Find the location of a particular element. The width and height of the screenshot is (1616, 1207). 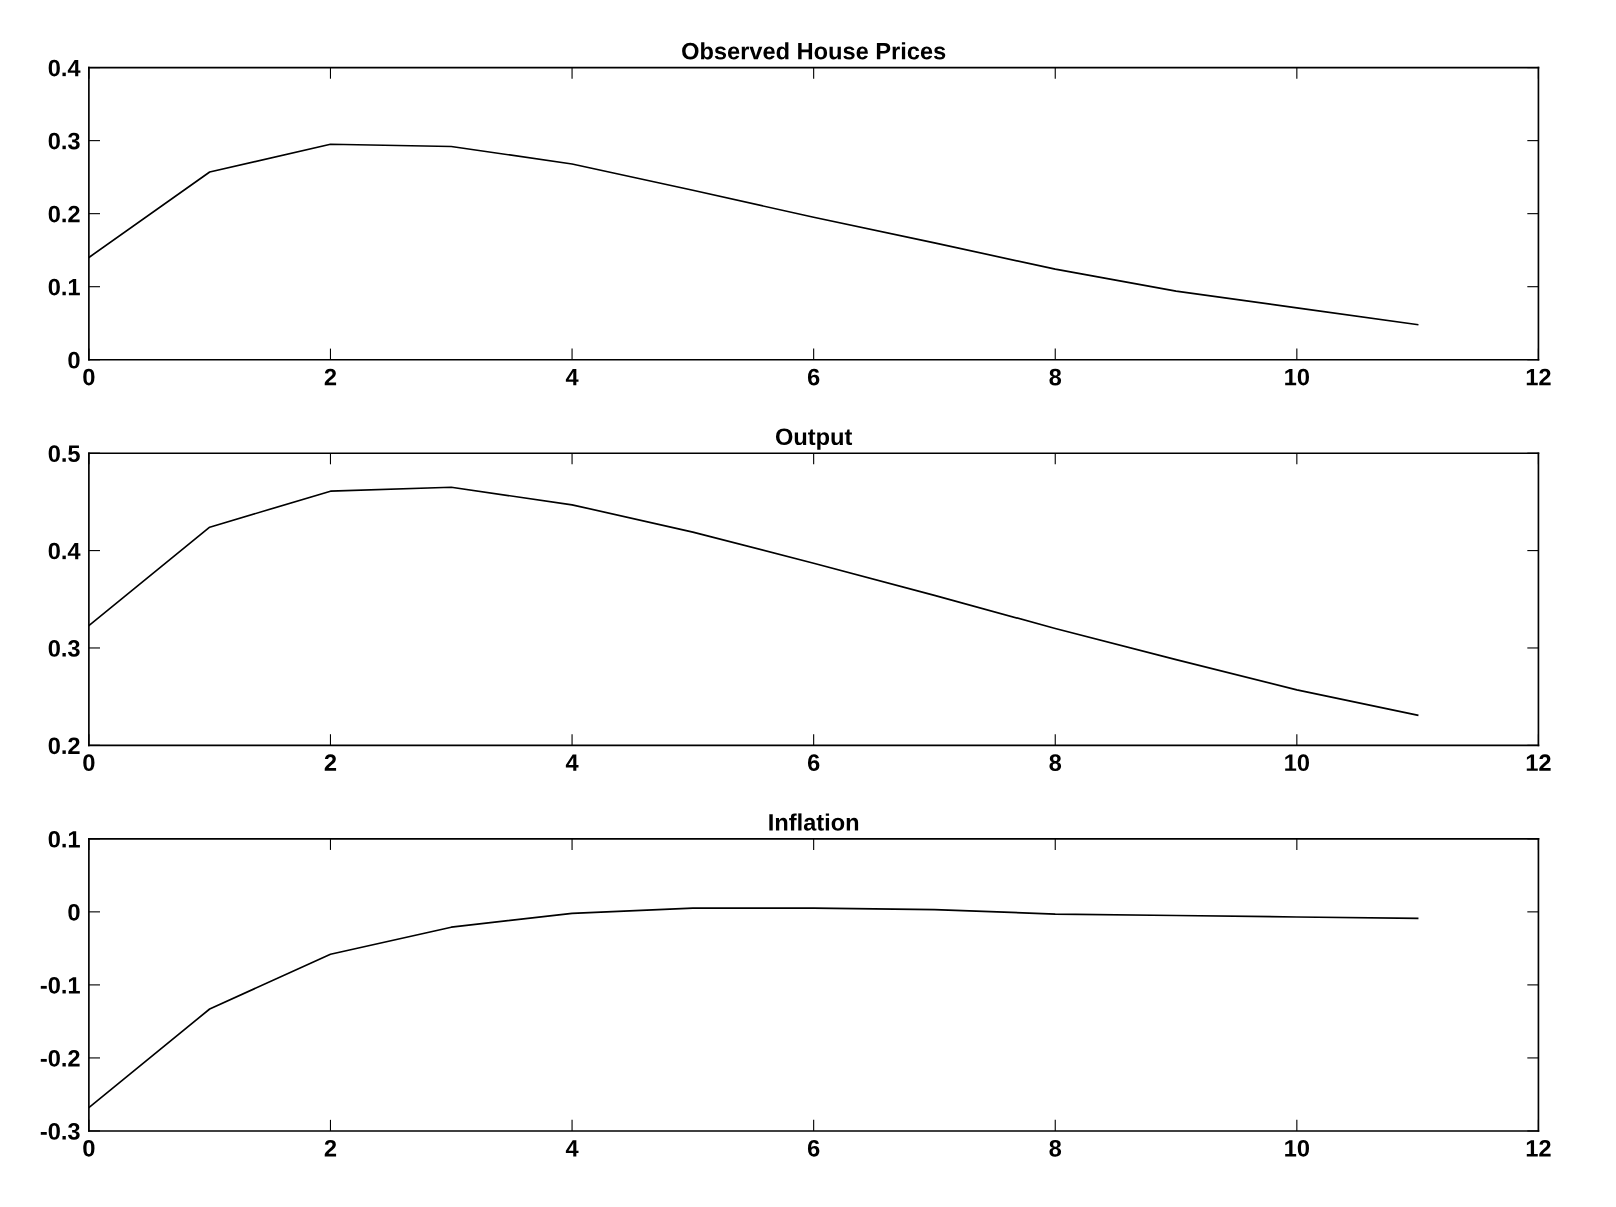

y-tick-label: -0.3 is located at coordinates (60, 1131).